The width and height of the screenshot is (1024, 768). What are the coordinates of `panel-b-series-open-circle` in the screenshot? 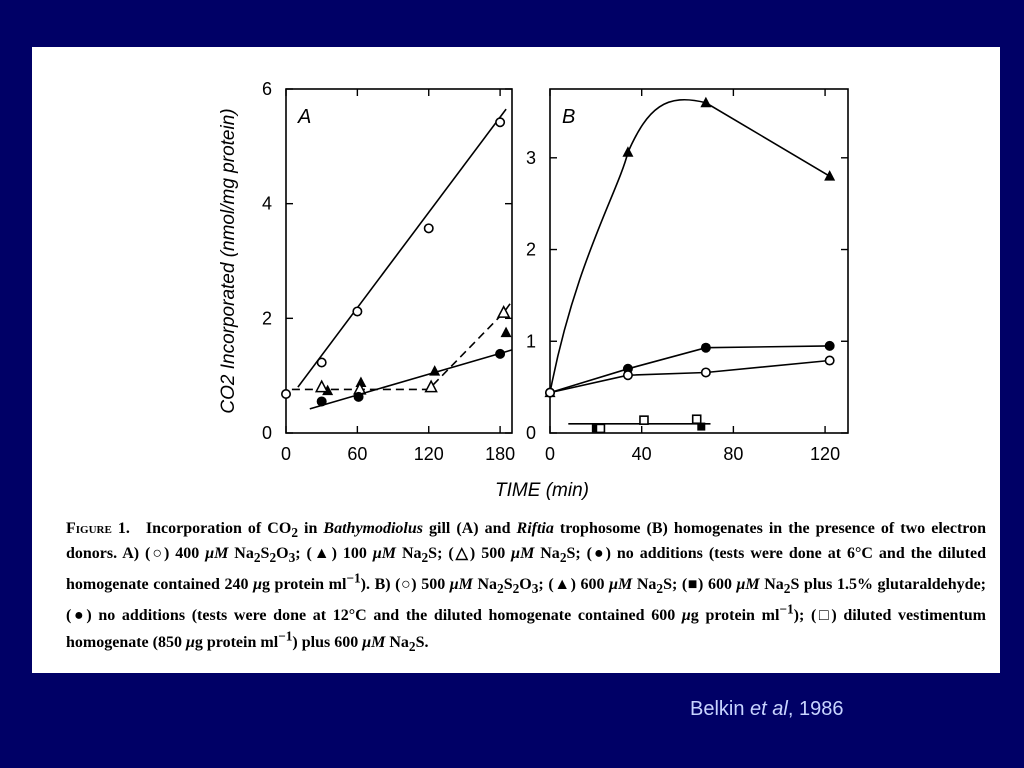 It's located at (689, 376).